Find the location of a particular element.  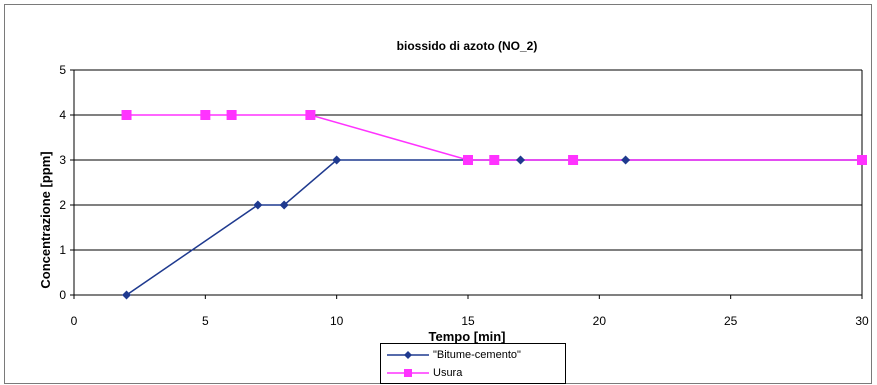

y-axis-label: Concentrazione [ppm] is located at coordinates (45, 219).